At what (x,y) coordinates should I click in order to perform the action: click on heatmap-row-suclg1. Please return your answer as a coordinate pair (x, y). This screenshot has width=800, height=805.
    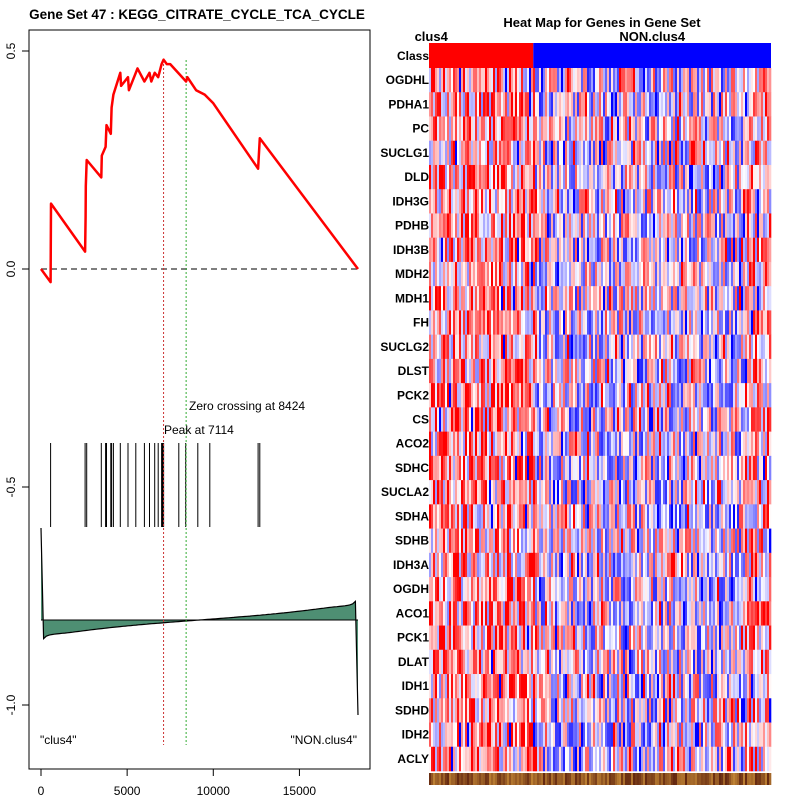
    Looking at the image, I should click on (600, 153).